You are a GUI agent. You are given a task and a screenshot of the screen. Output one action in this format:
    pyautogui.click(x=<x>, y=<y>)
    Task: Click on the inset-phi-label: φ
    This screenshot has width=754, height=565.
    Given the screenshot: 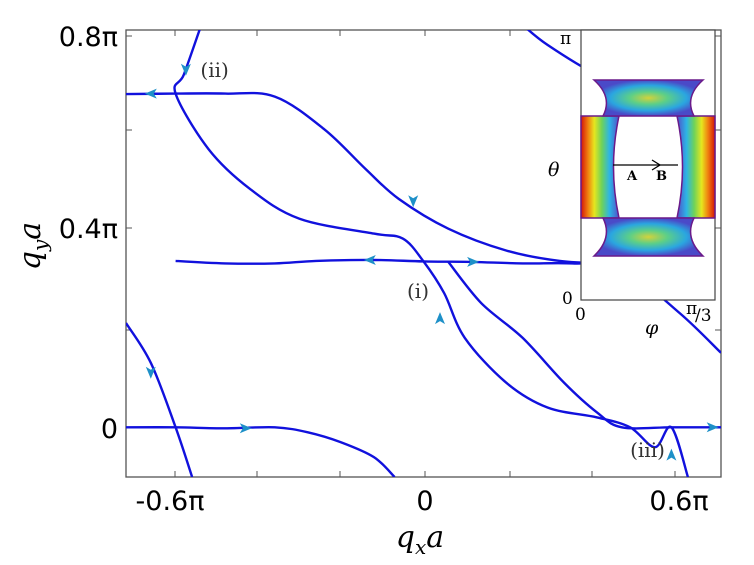 What is the action you would take?
    pyautogui.click(x=652, y=328)
    